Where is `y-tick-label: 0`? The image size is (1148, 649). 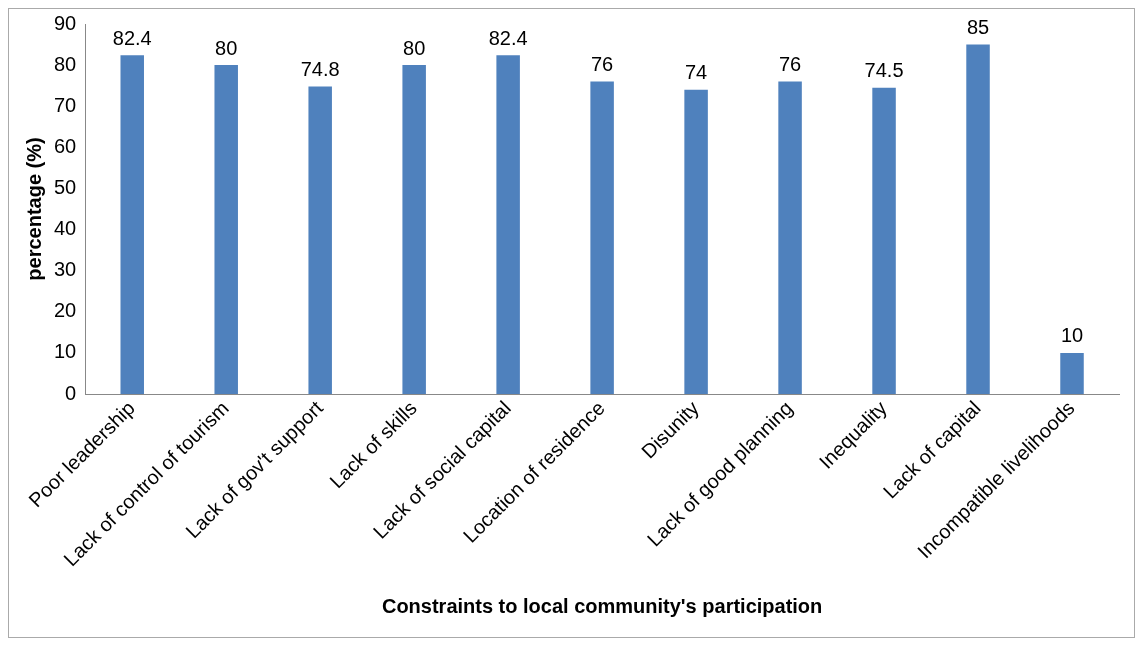 y-tick-label: 0 is located at coordinates (71, 392).